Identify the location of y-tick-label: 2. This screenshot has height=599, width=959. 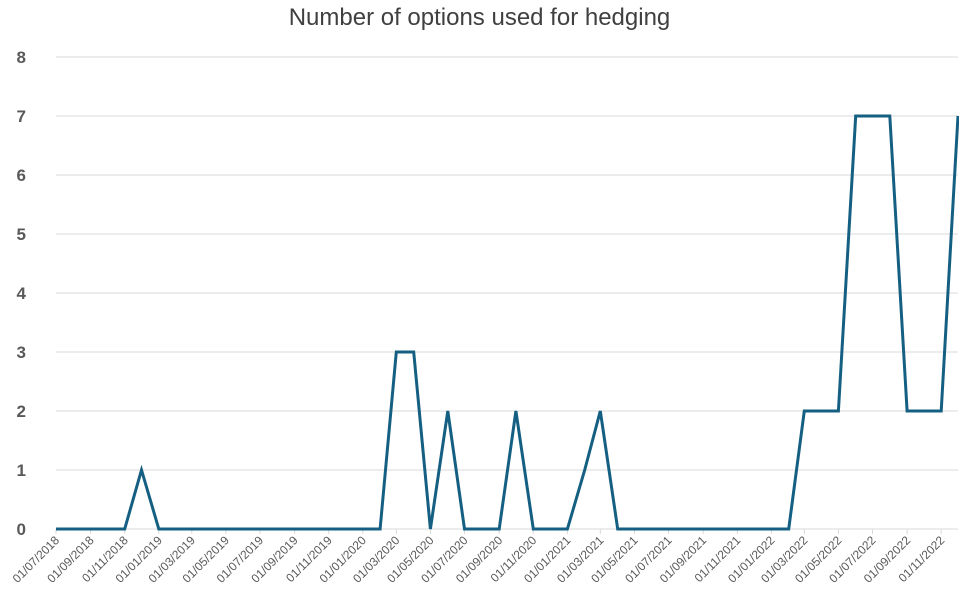
(21, 411).